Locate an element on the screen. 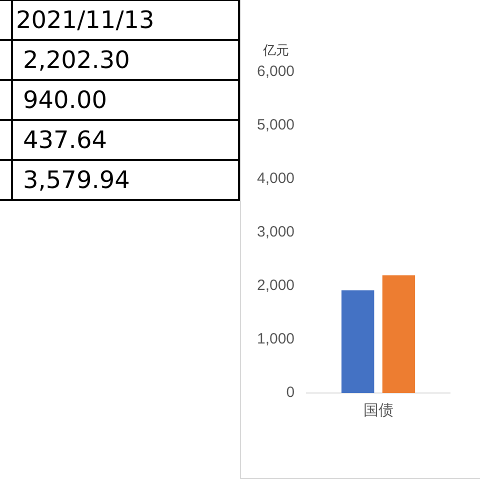  x-tick-label: 国债 is located at coordinates (378, 411).